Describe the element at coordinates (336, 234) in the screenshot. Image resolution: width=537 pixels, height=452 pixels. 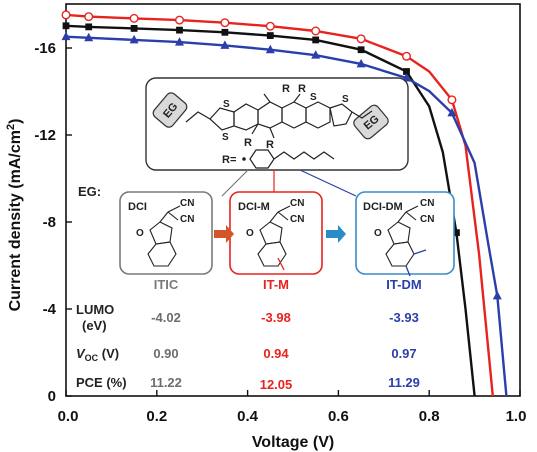
I see `arrow-blue` at that location.